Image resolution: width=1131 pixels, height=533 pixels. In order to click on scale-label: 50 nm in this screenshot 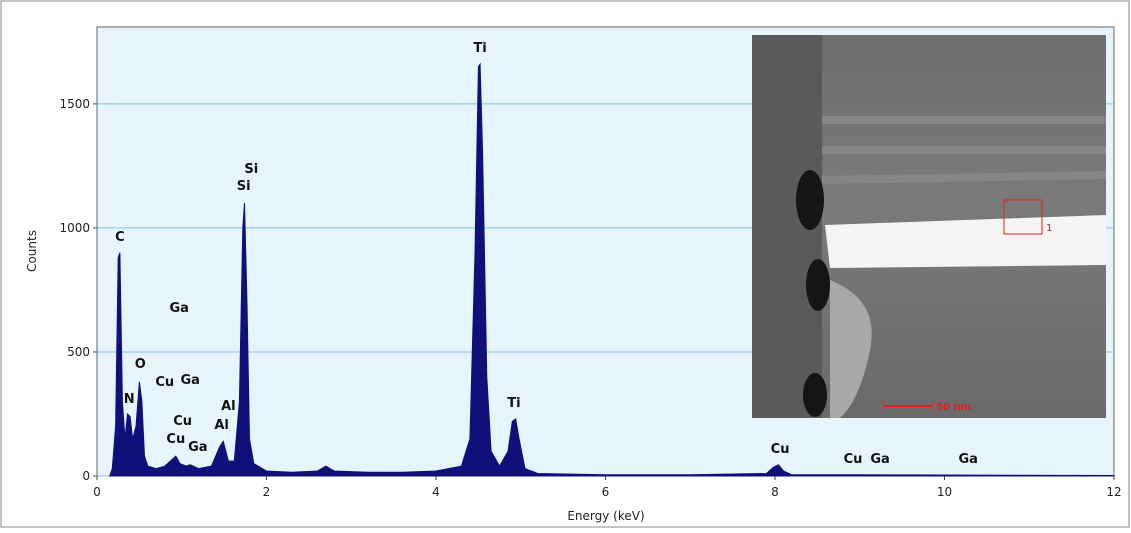, I will do `click(953, 407)`.